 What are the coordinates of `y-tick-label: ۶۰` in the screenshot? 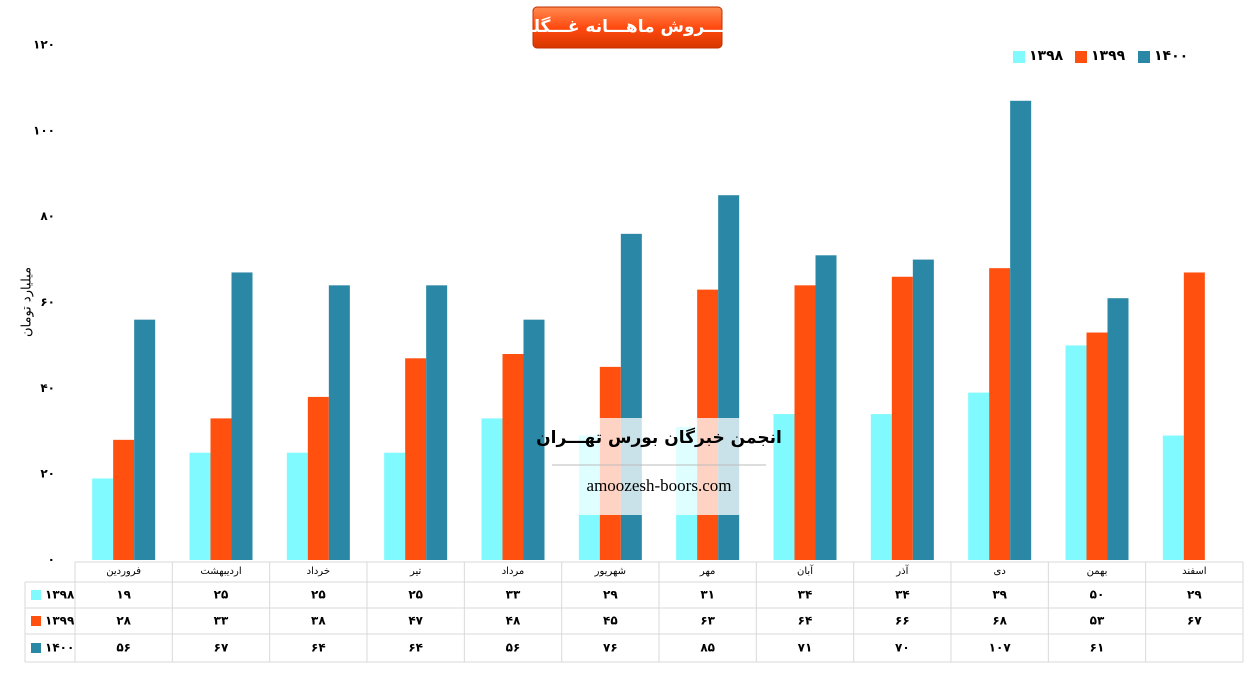 It's located at (47, 302).